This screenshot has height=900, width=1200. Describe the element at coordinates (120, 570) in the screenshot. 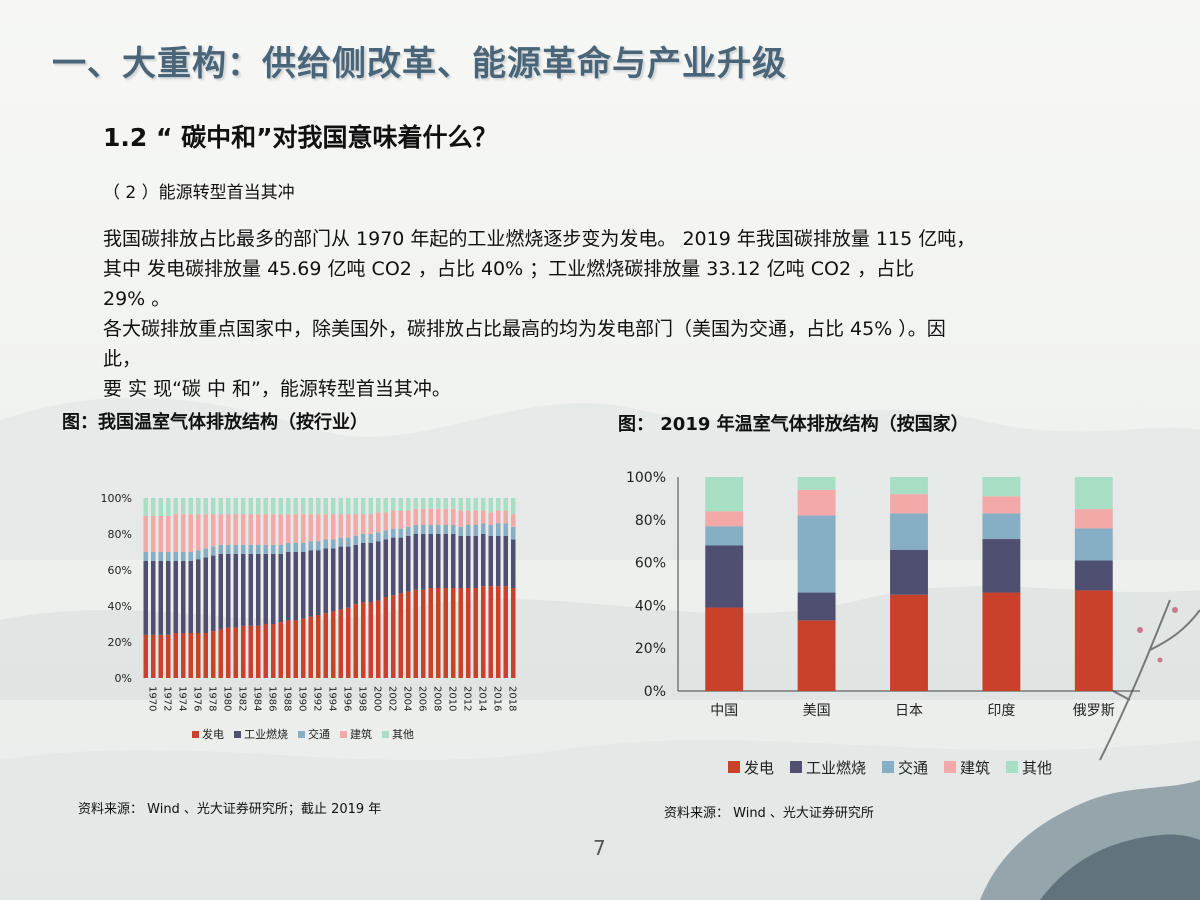

I see `y-tick-label: 60%` at that location.